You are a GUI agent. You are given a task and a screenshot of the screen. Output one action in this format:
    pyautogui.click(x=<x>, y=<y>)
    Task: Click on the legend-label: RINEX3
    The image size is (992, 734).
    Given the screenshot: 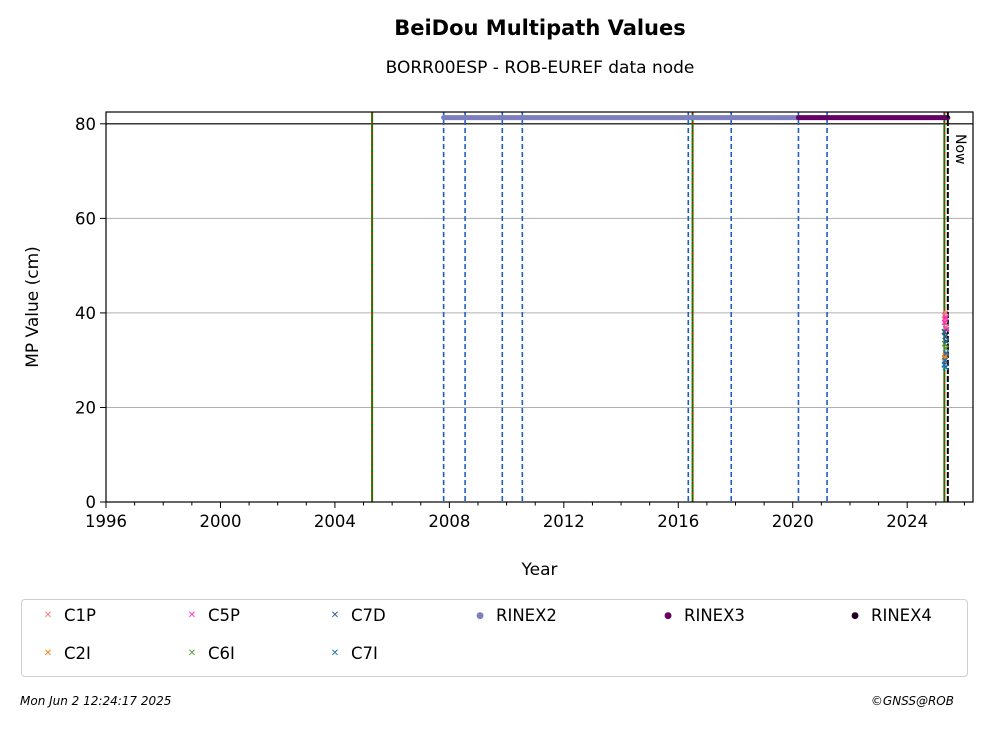 What is the action you would take?
    pyautogui.click(x=714, y=615)
    